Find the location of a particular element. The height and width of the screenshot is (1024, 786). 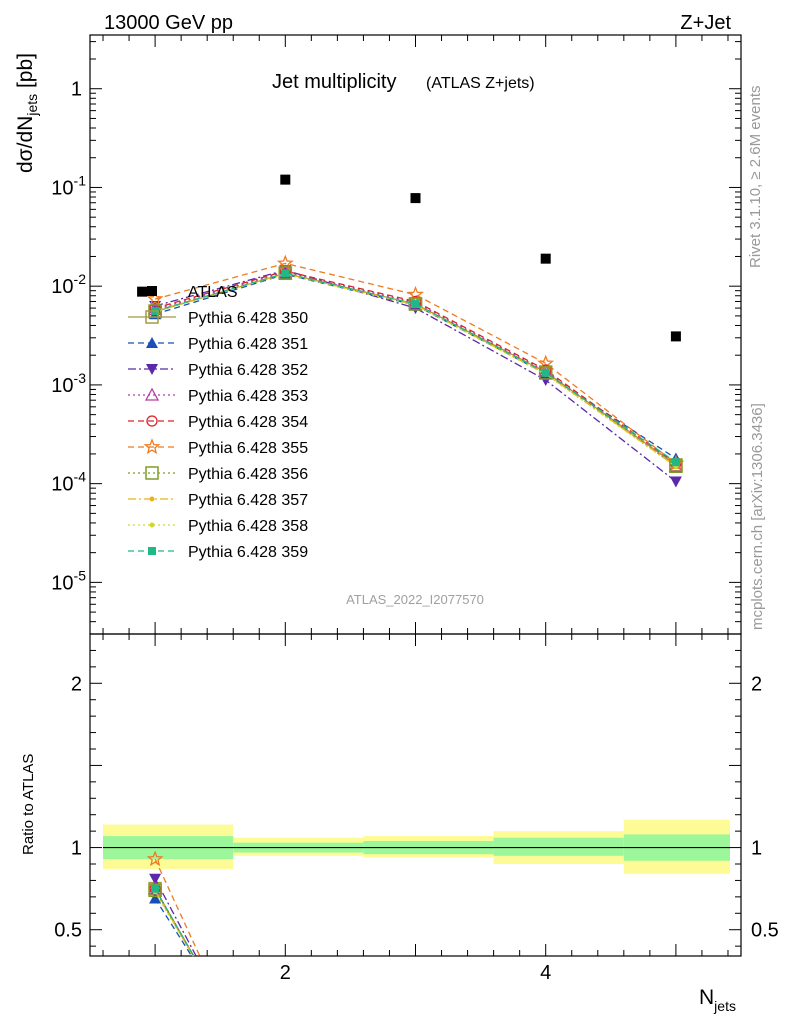

chart-title: Jet multiplicity is located at coordinates (334, 82).